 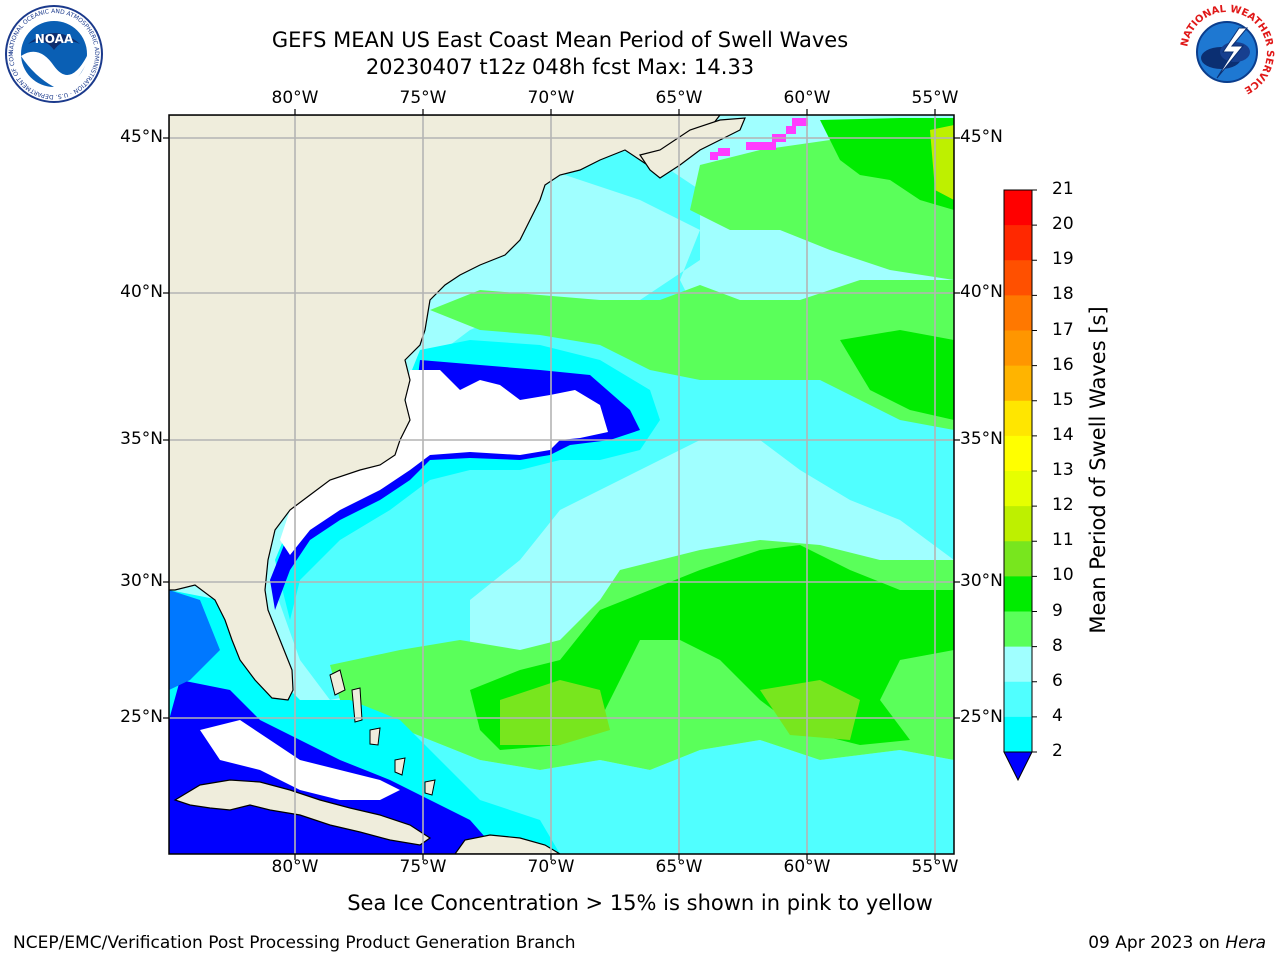 What do you see at coordinates (1063, 470) in the screenshot?
I see `colorbar-tick-label-13: 13` at bounding box center [1063, 470].